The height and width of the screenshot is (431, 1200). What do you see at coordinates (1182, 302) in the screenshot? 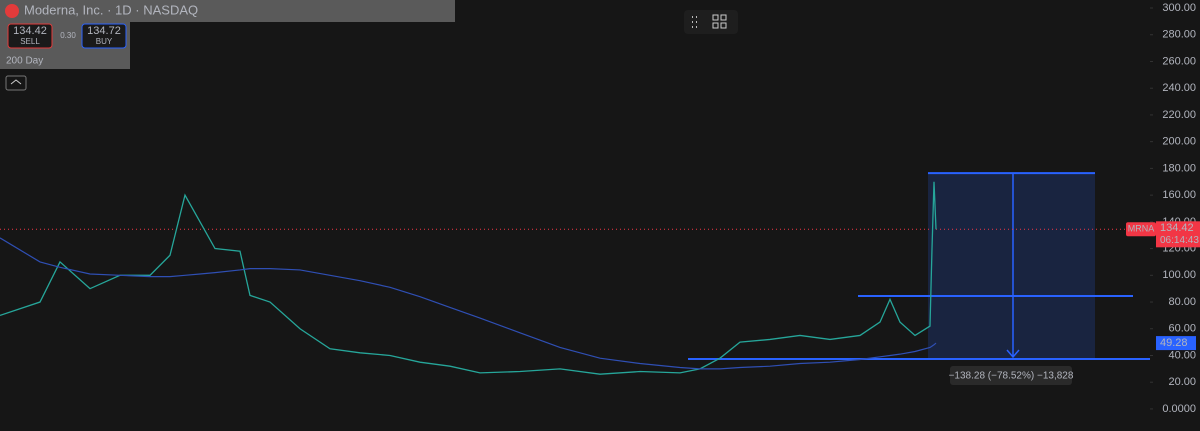
I see `y-tick-label: 80.00` at bounding box center [1182, 302].